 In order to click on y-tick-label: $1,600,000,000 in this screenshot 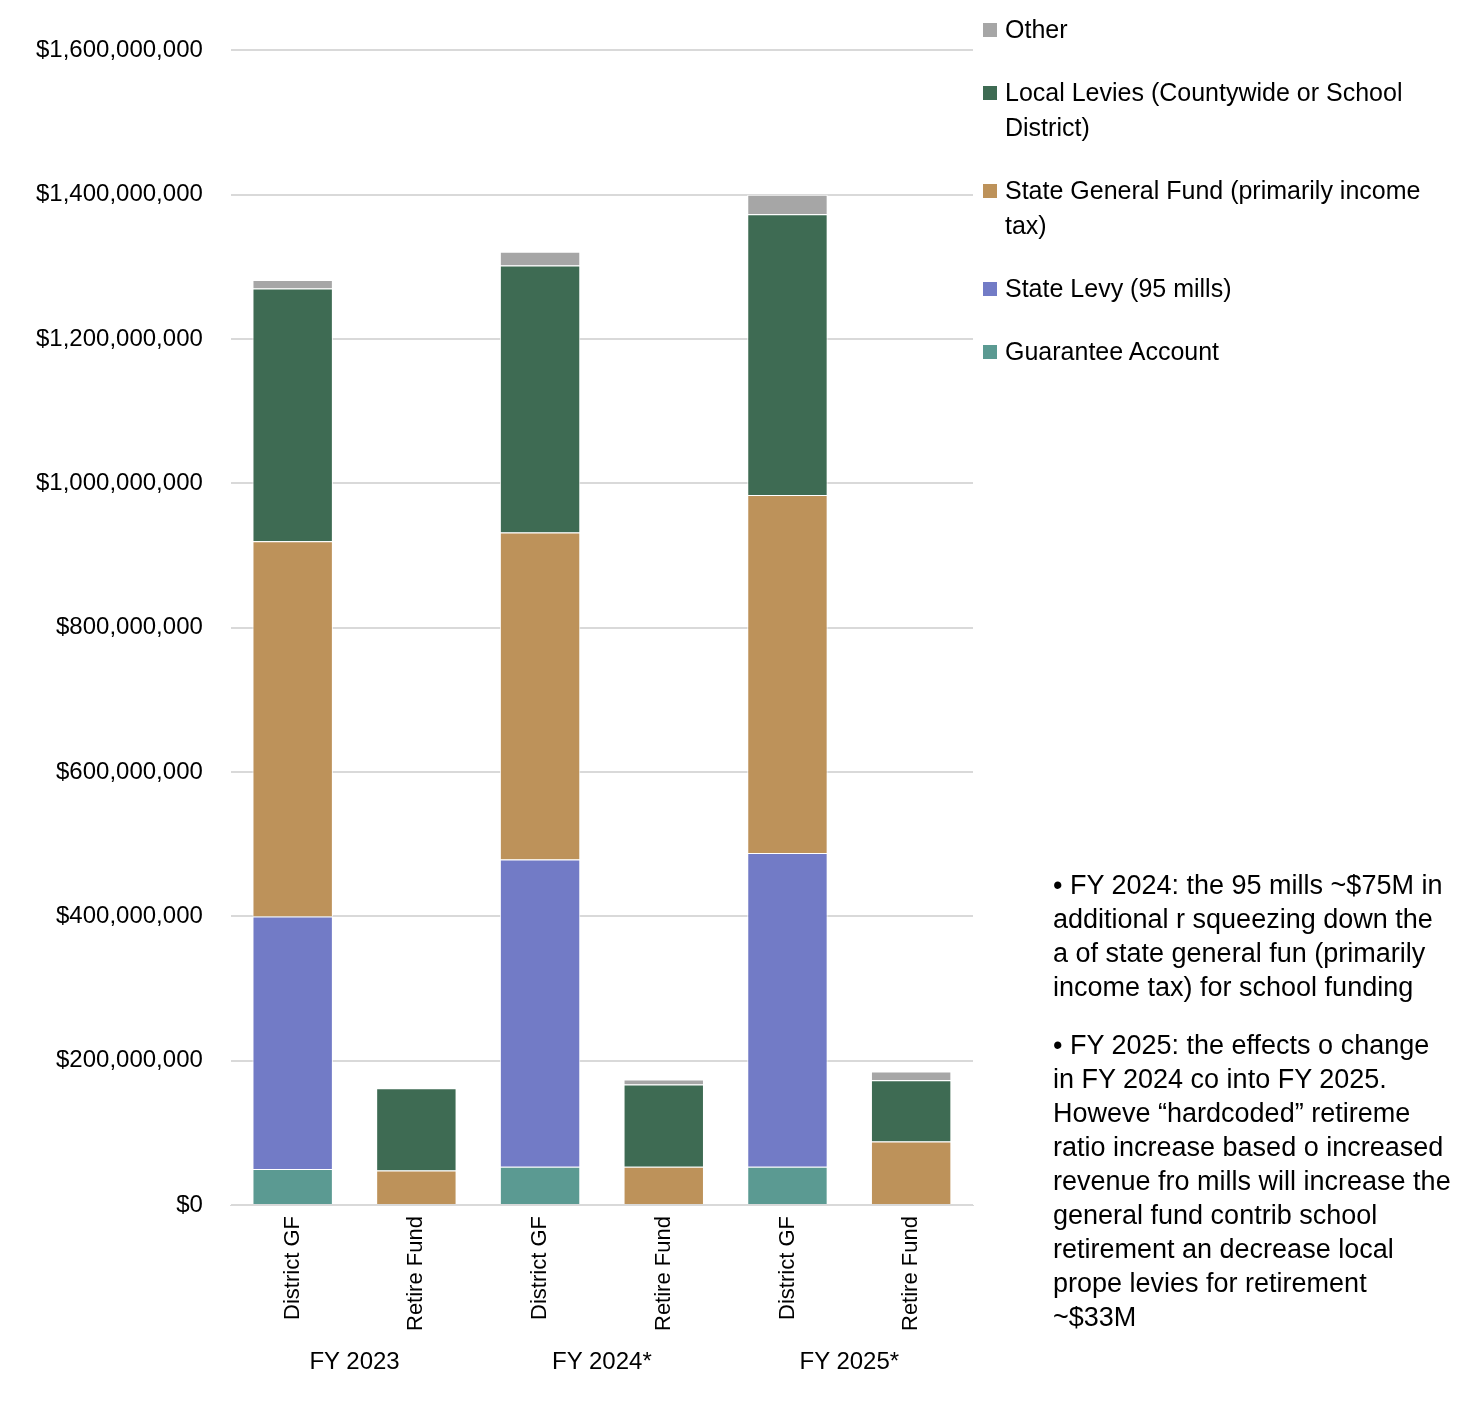, I will do `click(119, 49)`.